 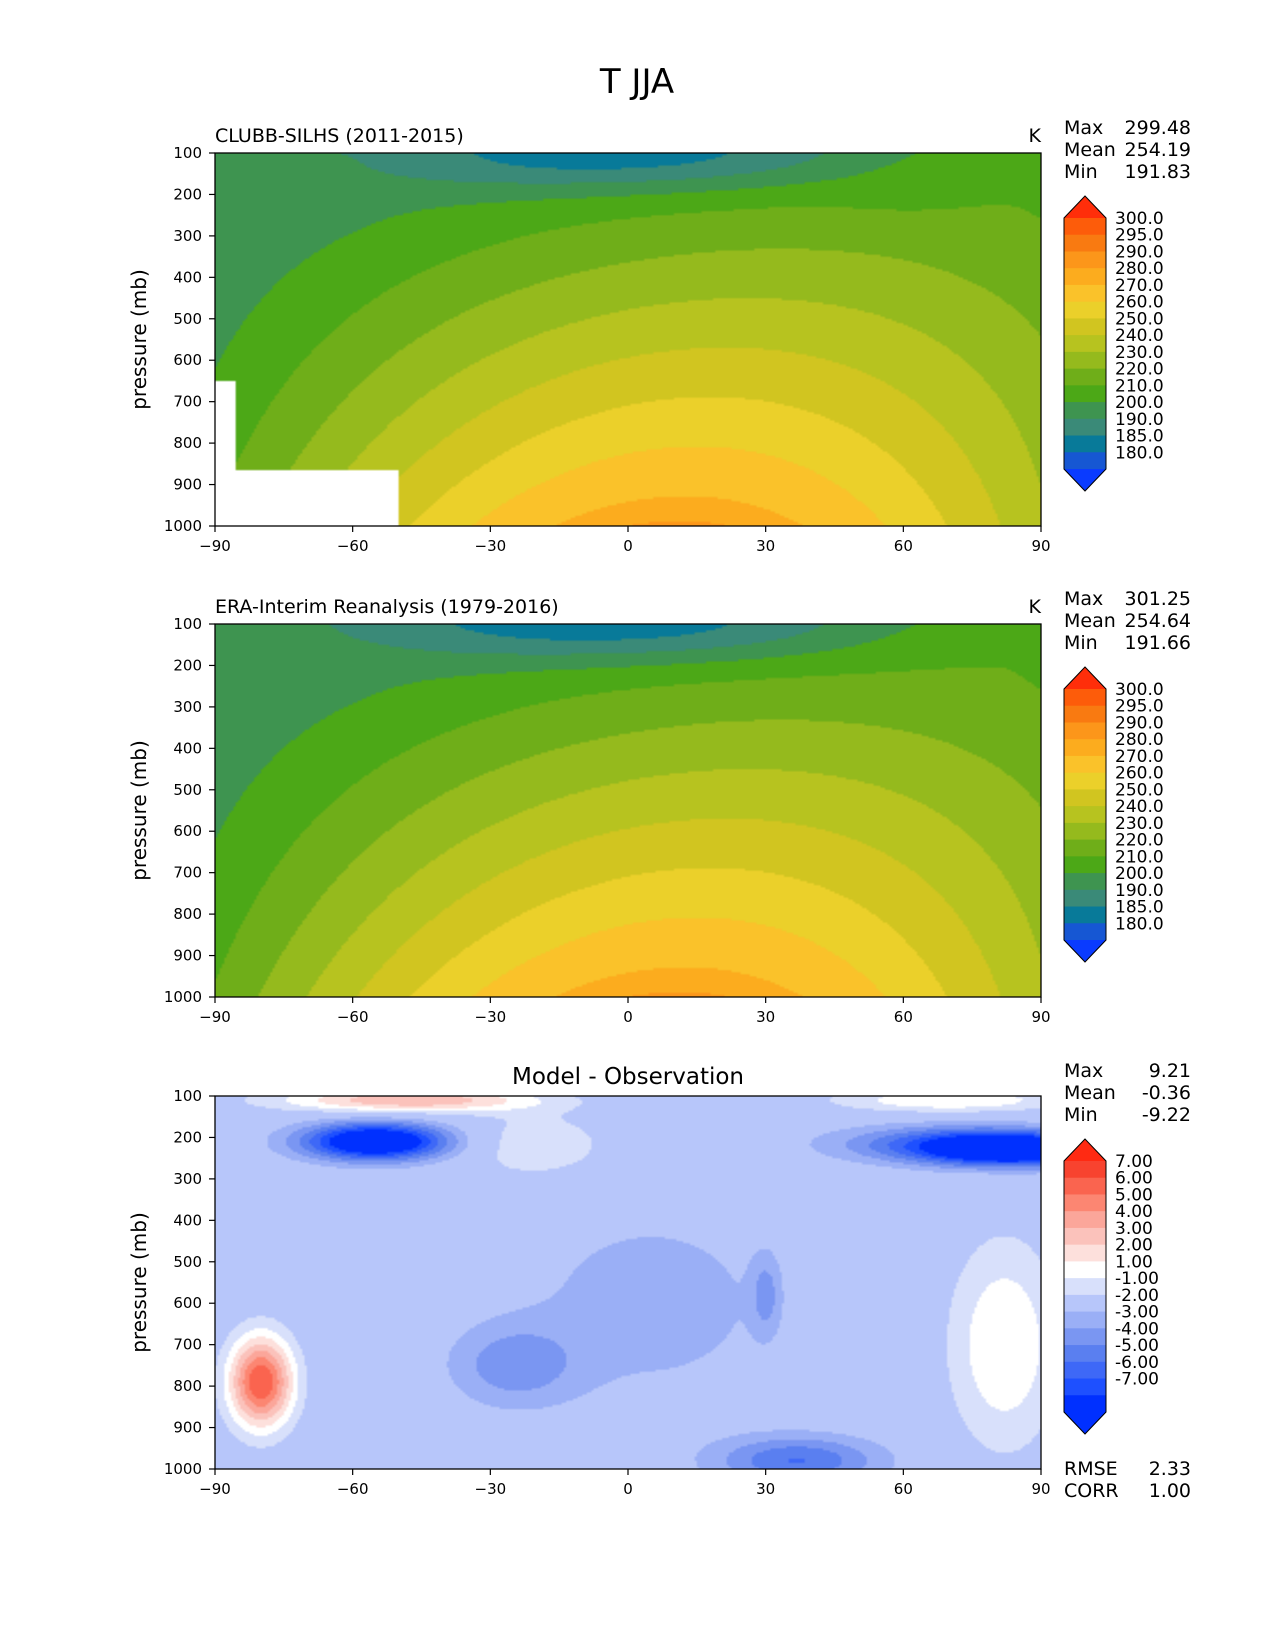 What do you see at coordinates (1139, 824) in the screenshot?
I see `colorbar-label: 230.0` at bounding box center [1139, 824].